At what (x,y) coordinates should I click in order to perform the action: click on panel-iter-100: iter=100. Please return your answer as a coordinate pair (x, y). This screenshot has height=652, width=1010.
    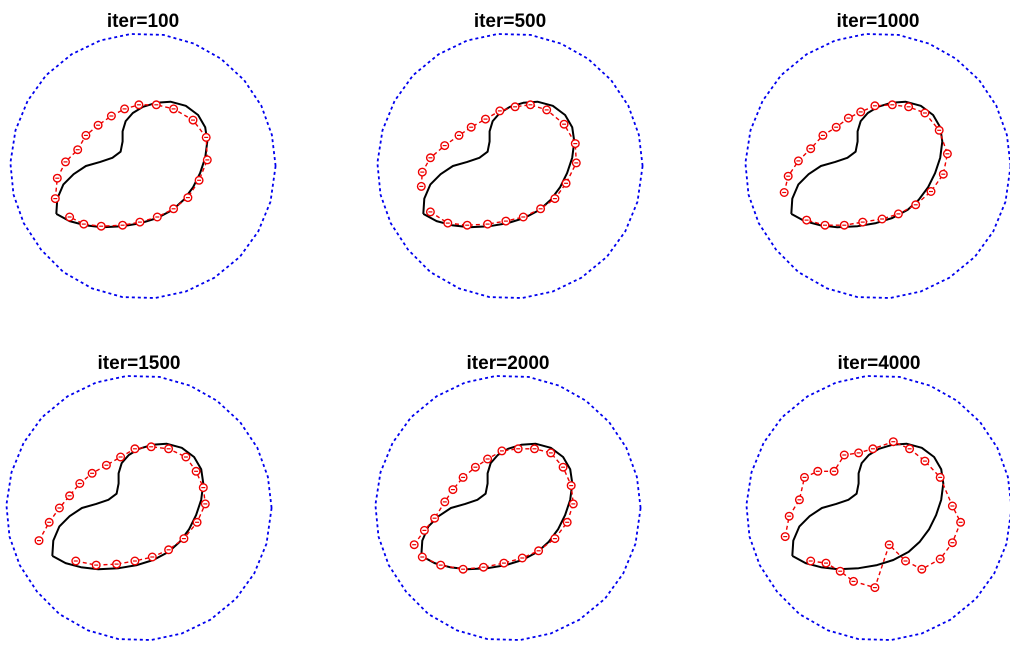
    Looking at the image, I should click on (142, 154).